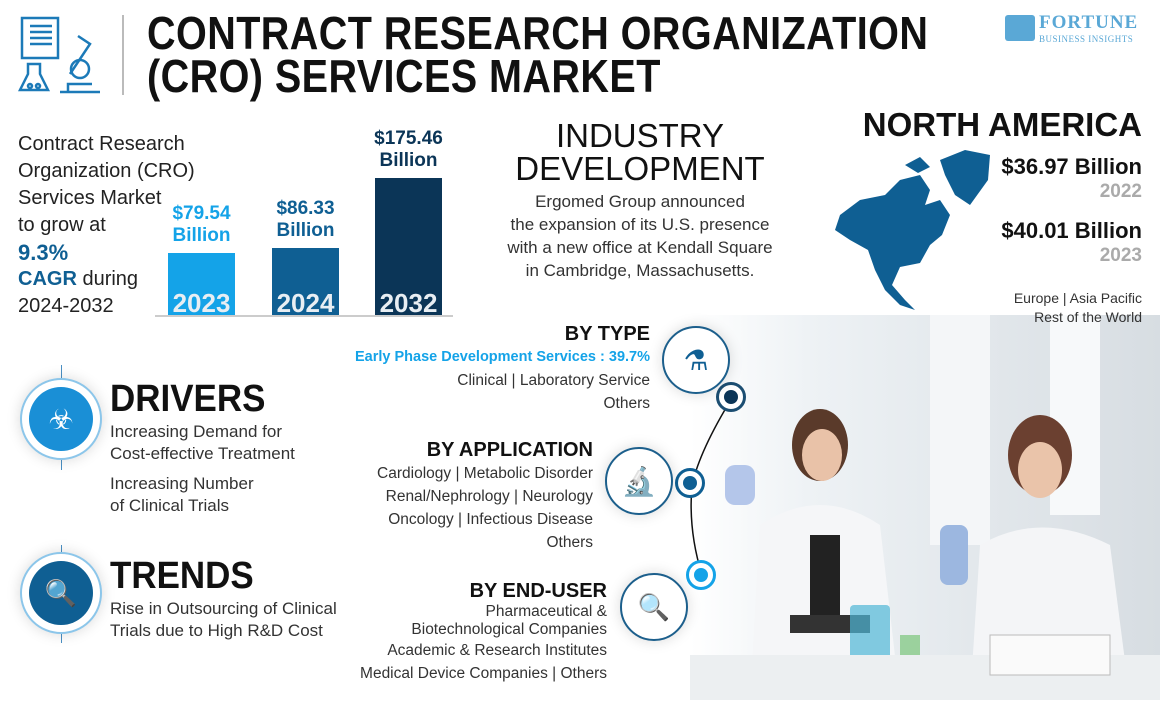 The image size is (1160, 705). What do you see at coordinates (1020, 28) in the screenshot?
I see `brand-mark-icon` at bounding box center [1020, 28].